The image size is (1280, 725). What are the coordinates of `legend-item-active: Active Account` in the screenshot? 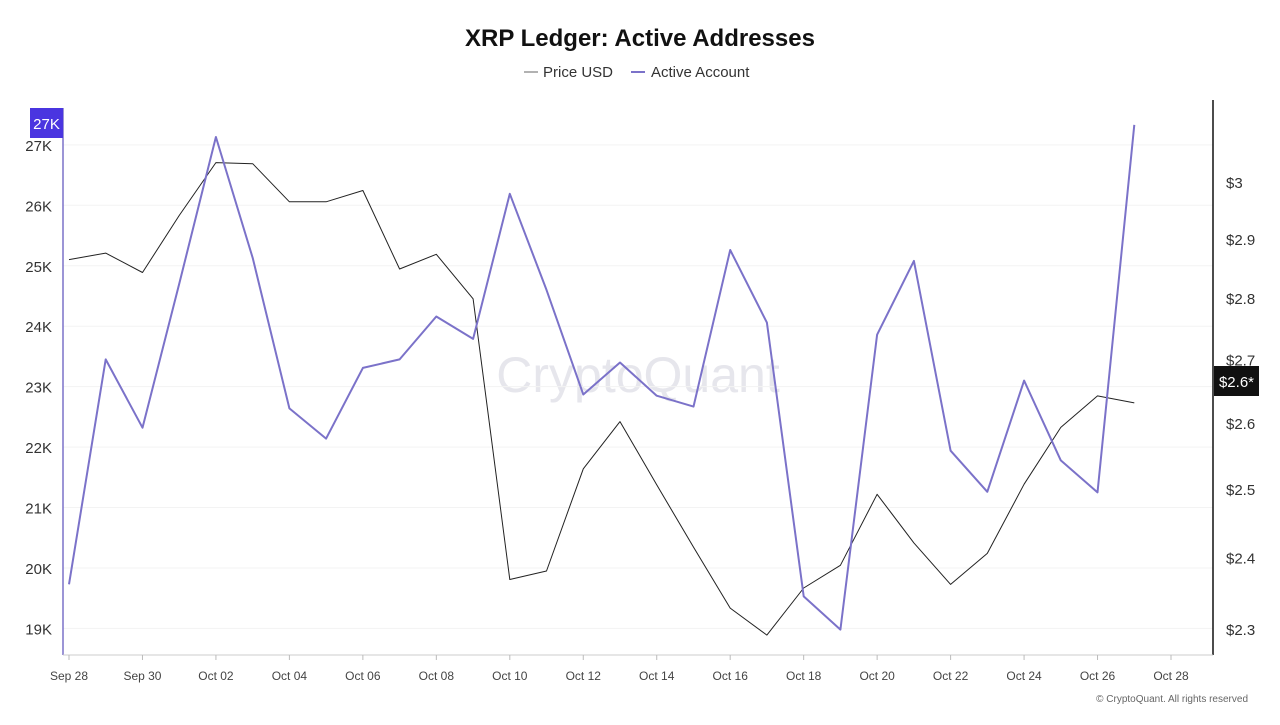 It's located at (690, 72).